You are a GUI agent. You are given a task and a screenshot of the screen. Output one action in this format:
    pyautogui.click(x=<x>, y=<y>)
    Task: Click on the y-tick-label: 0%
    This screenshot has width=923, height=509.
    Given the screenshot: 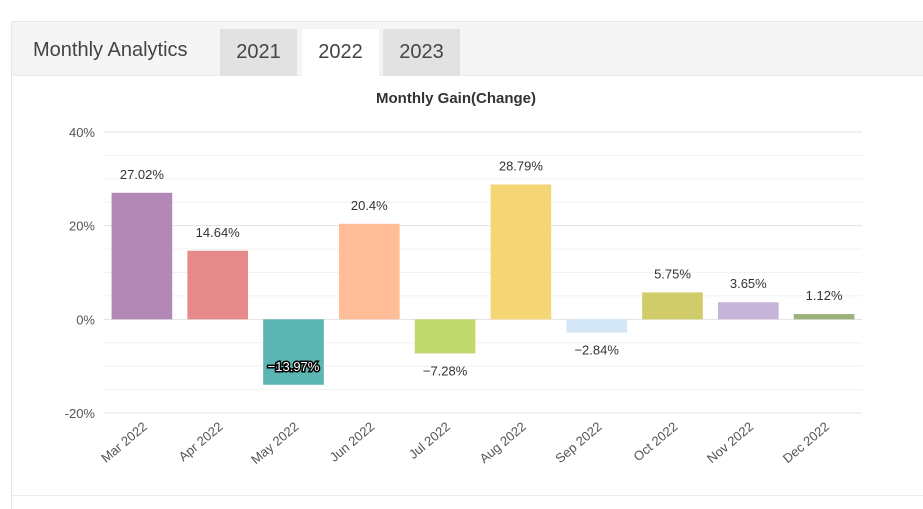 What is the action you would take?
    pyautogui.click(x=85, y=319)
    